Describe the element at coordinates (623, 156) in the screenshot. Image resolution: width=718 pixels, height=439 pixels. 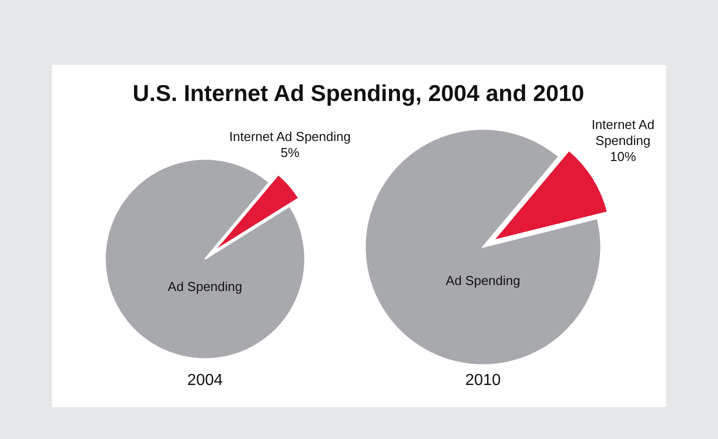
I see `data-label: 10%` at that location.